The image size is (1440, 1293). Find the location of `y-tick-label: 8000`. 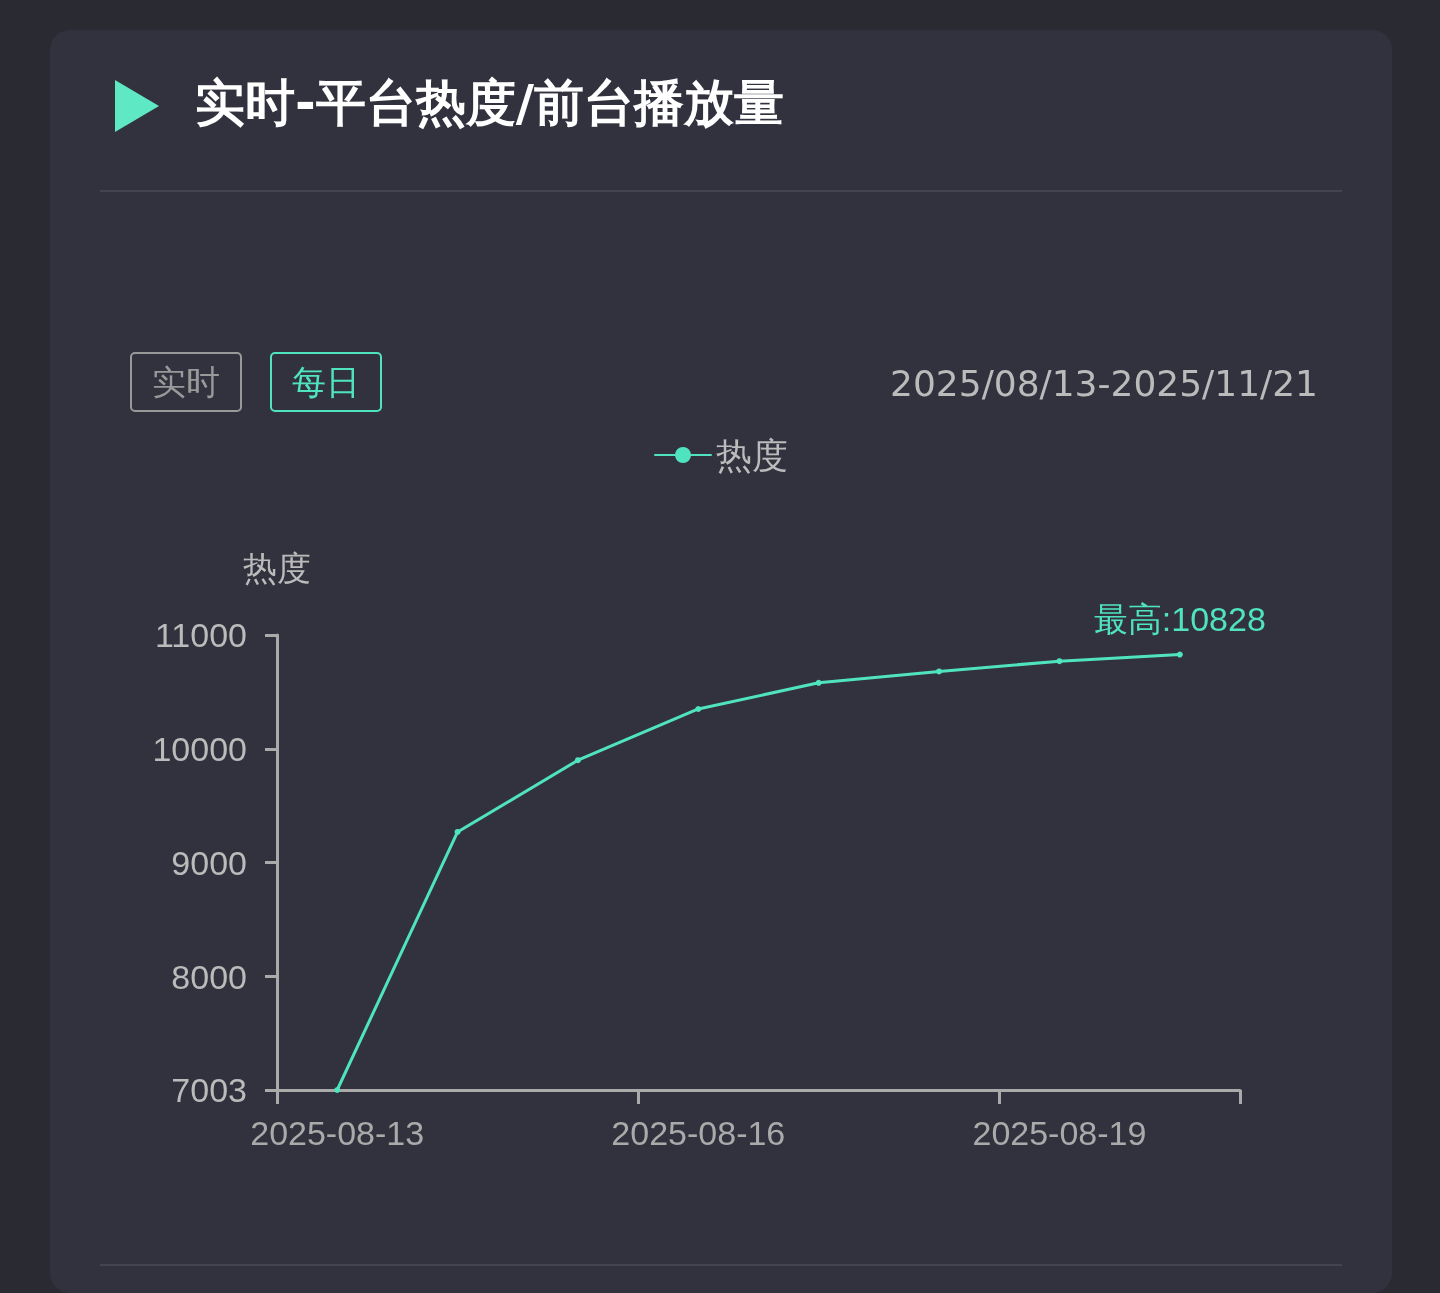

y-tick-label: 8000 is located at coordinates (209, 976).